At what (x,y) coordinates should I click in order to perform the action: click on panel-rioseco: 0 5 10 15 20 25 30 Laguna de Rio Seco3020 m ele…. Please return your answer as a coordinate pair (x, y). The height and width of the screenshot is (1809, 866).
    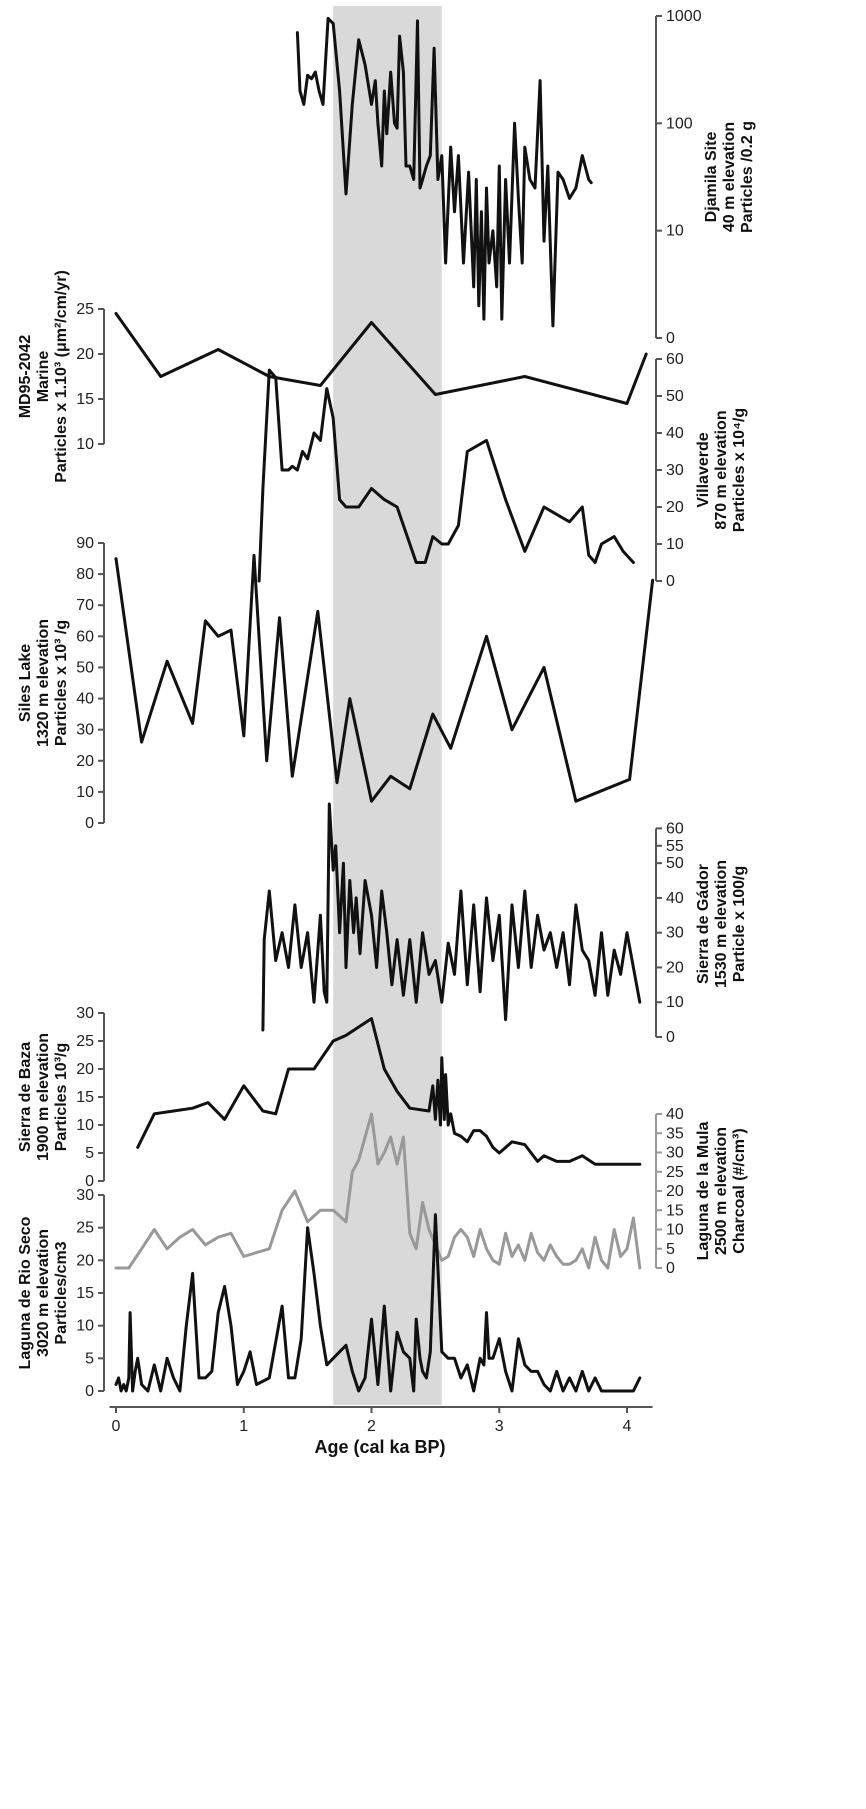
    Looking at the image, I should click on (329, 1293).